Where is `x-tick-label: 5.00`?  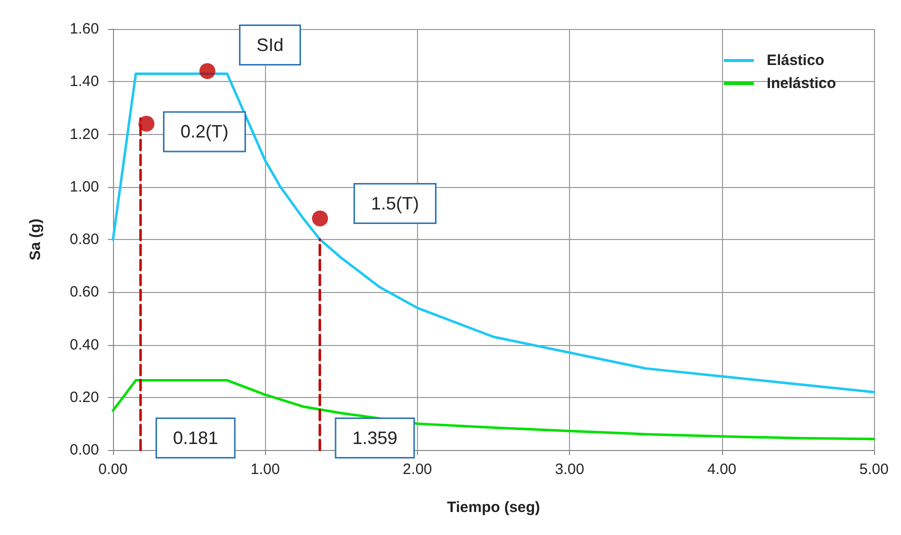 x-tick-label: 5.00 is located at coordinates (874, 469).